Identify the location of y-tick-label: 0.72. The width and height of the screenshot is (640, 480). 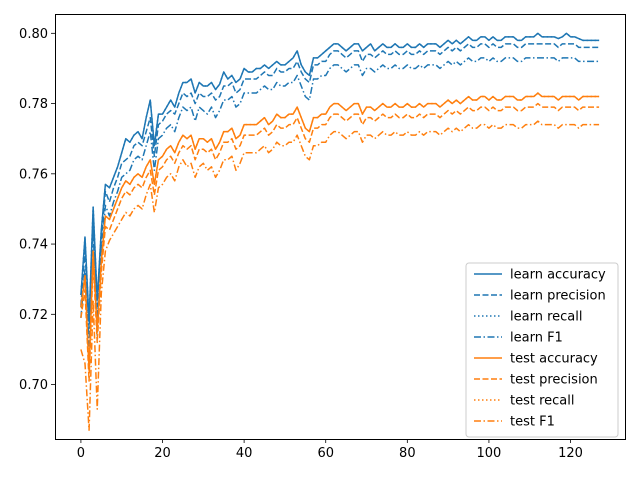
(33, 315).